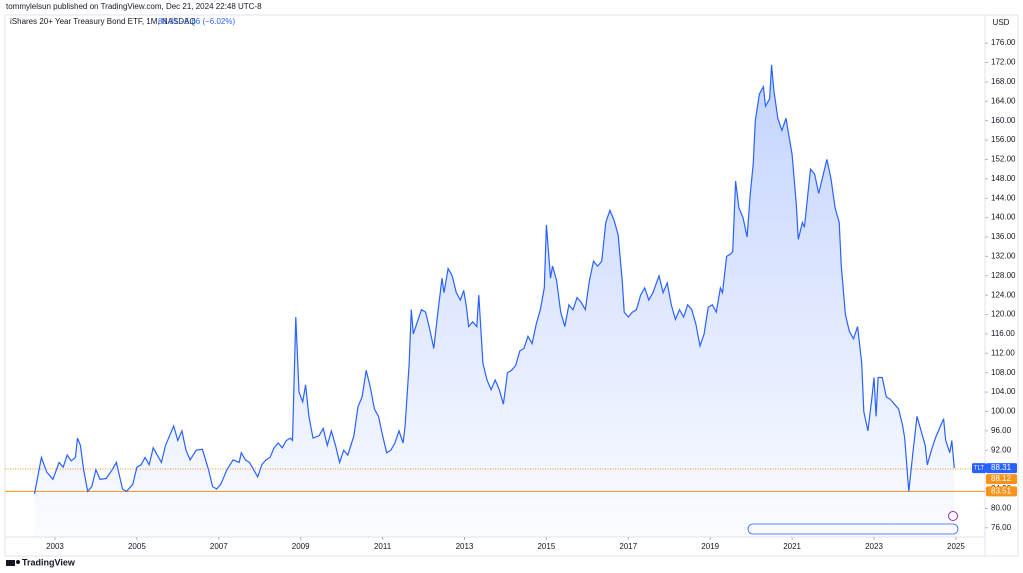  Describe the element at coordinates (1003, 275) in the screenshot. I see `y-tick-label: 128.00` at that location.